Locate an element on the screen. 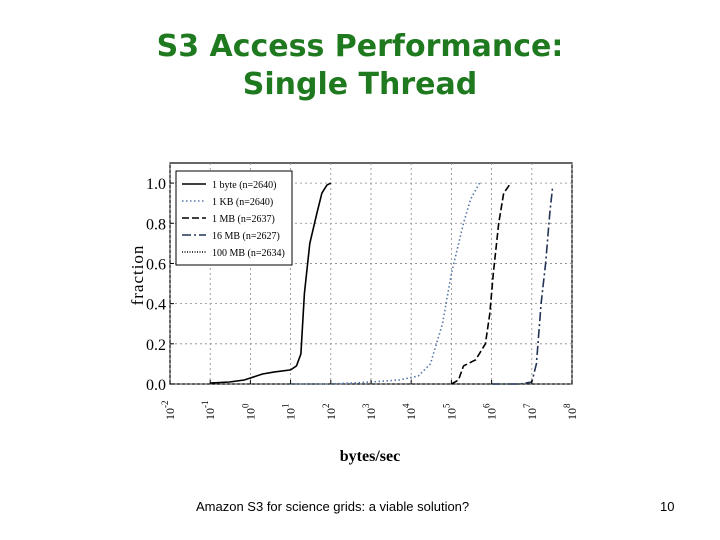  y-tick-label: 0.2 is located at coordinates (156, 345).